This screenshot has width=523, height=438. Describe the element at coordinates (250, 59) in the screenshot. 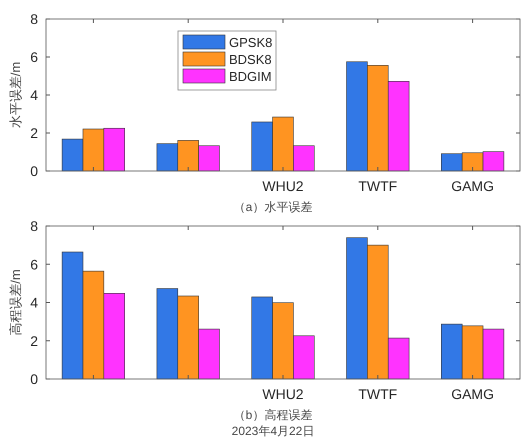

I see `legend-label: BDSK8` at that location.